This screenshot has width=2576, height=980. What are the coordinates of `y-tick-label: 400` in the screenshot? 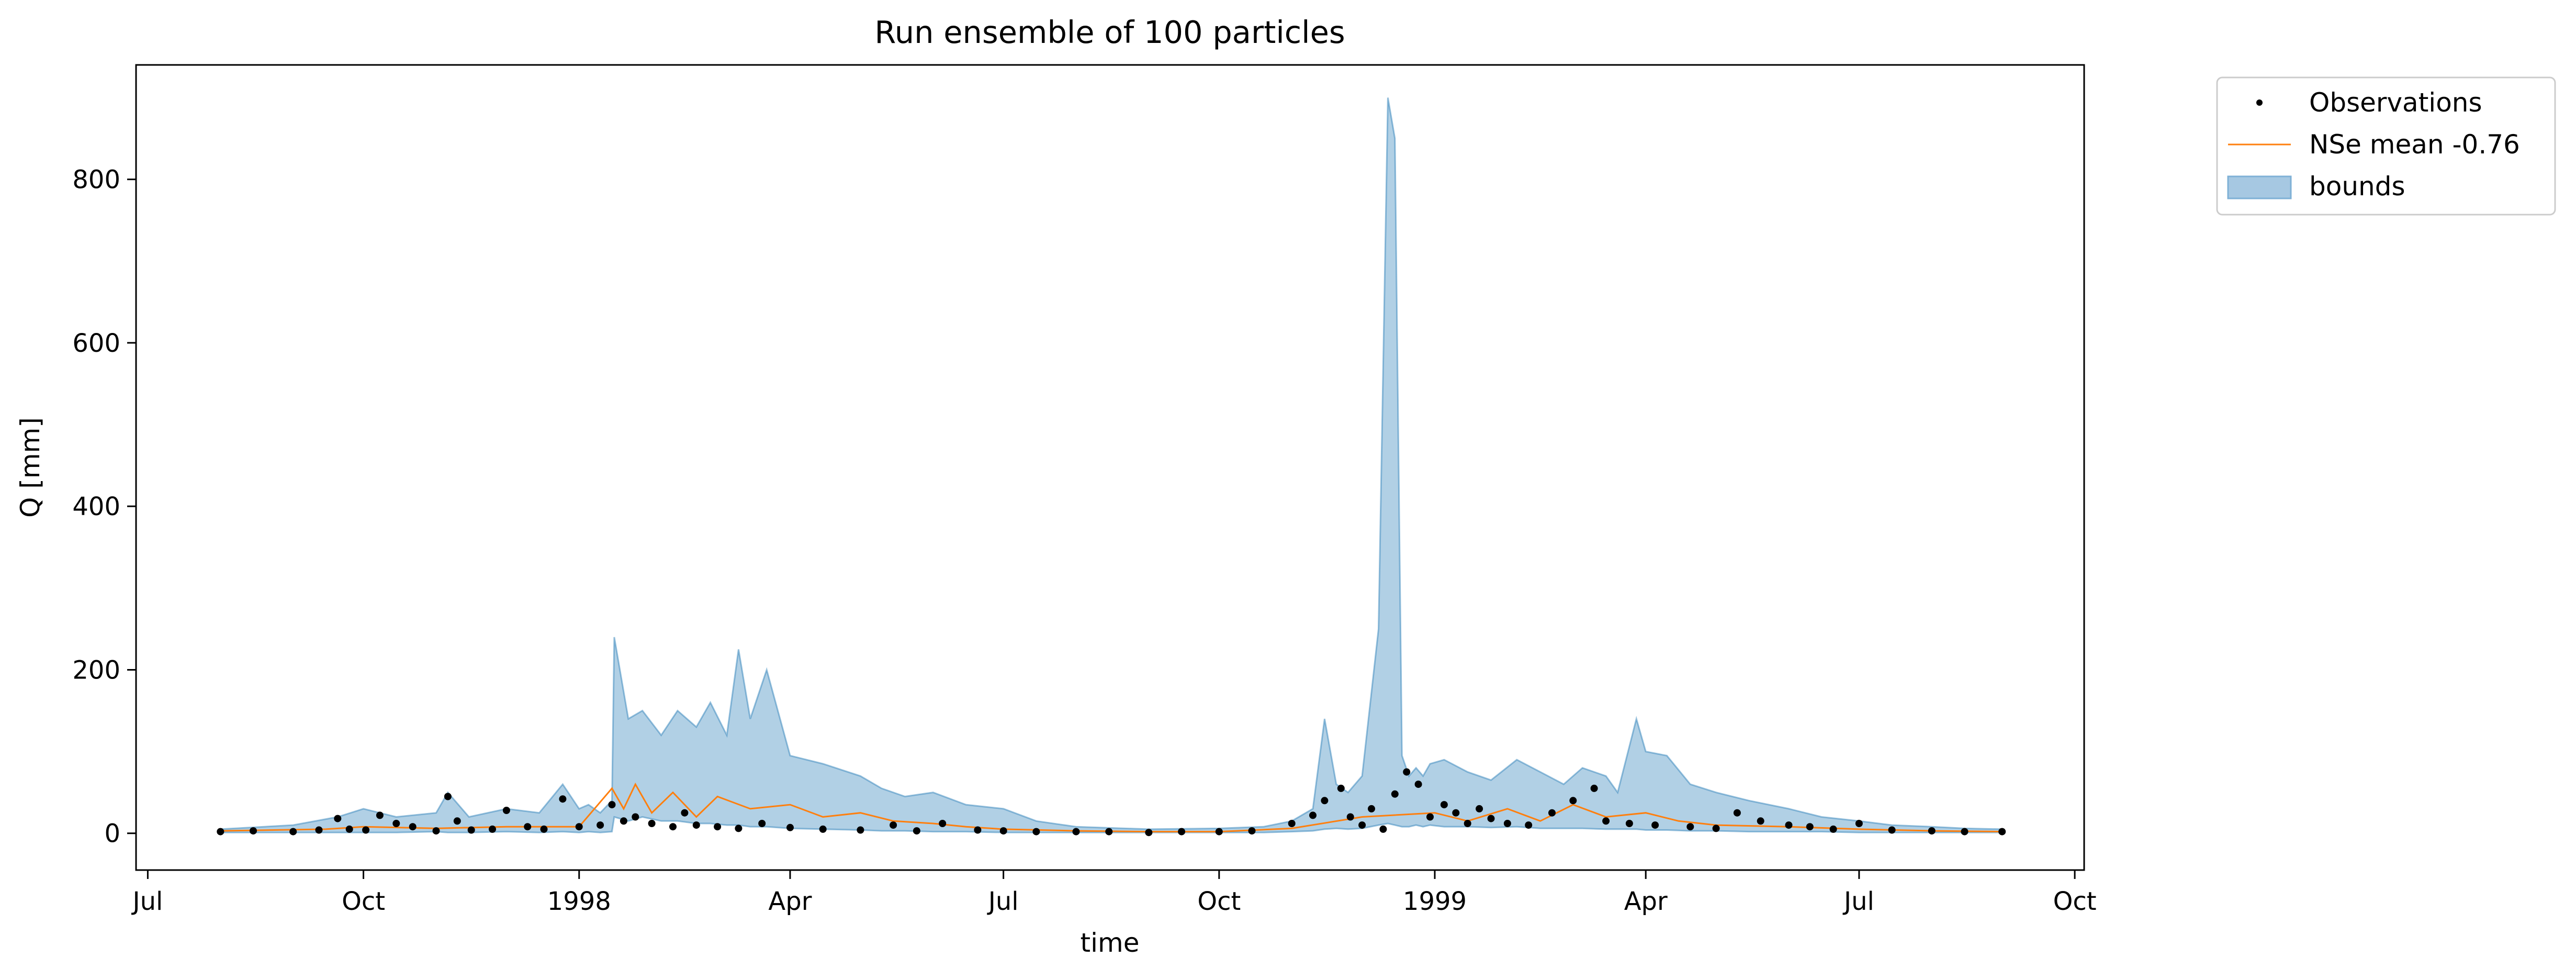 It's located at (96, 507).